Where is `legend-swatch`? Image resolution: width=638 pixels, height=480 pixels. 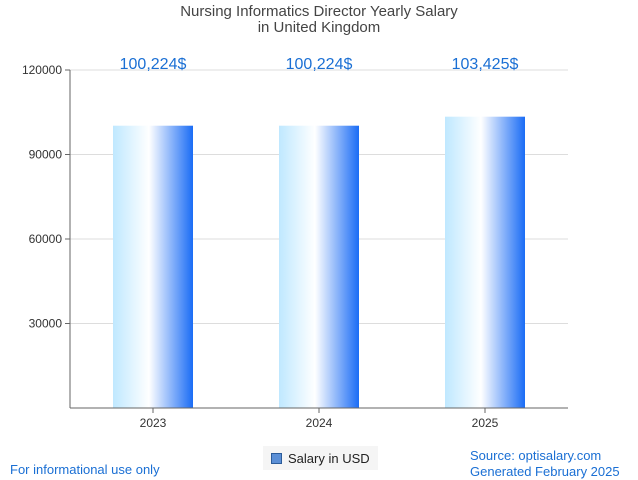
legend-swatch is located at coordinates (276, 458).